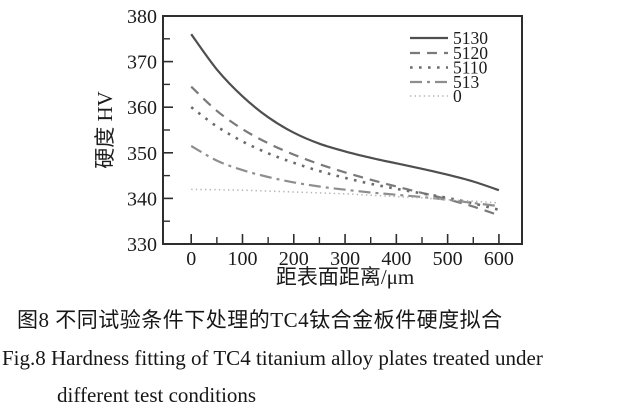  What do you see at coordinates (470, 53) in the screenshot?
I see `legend-label-5120: 5120` at bounding box center [470, 53].